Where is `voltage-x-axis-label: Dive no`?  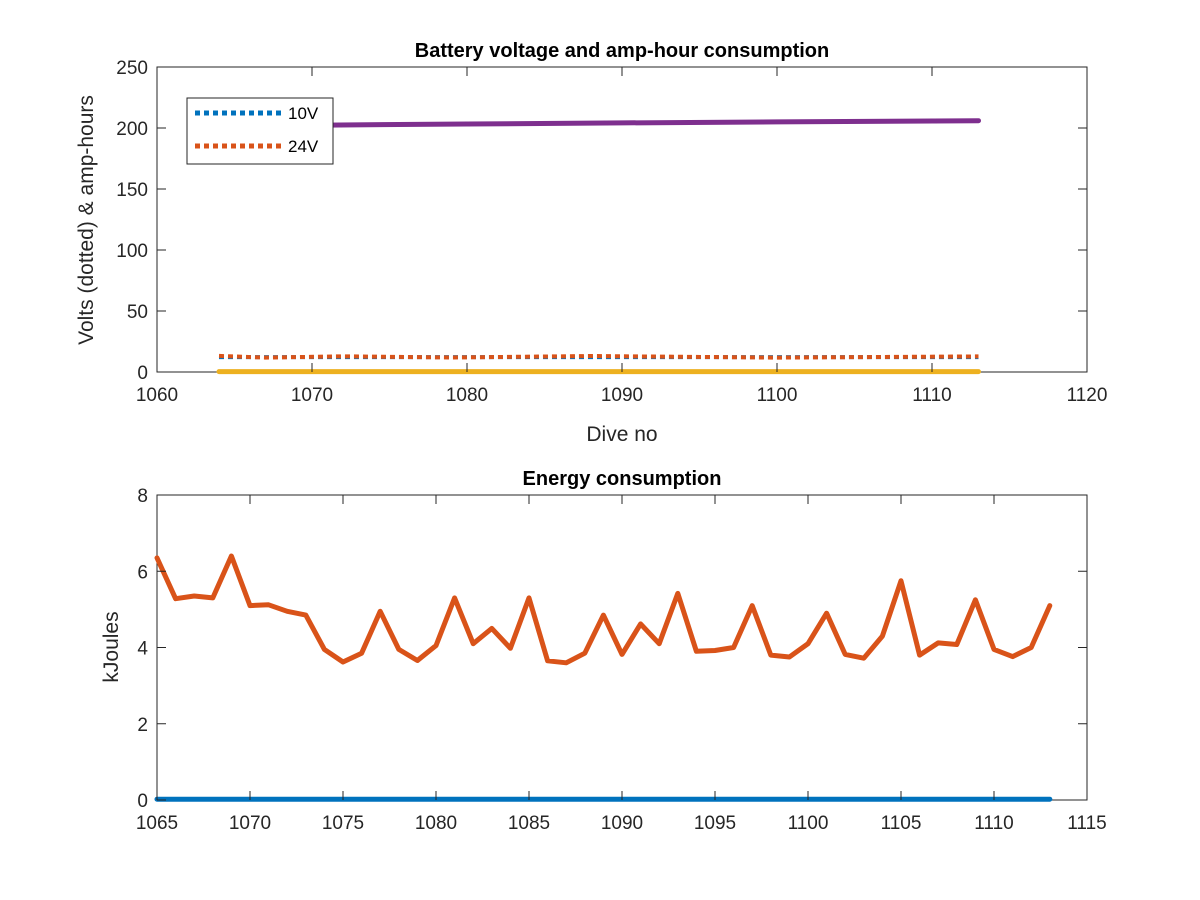 voltage-x-axis-label: Dive no is located at coordinates (621, 434).